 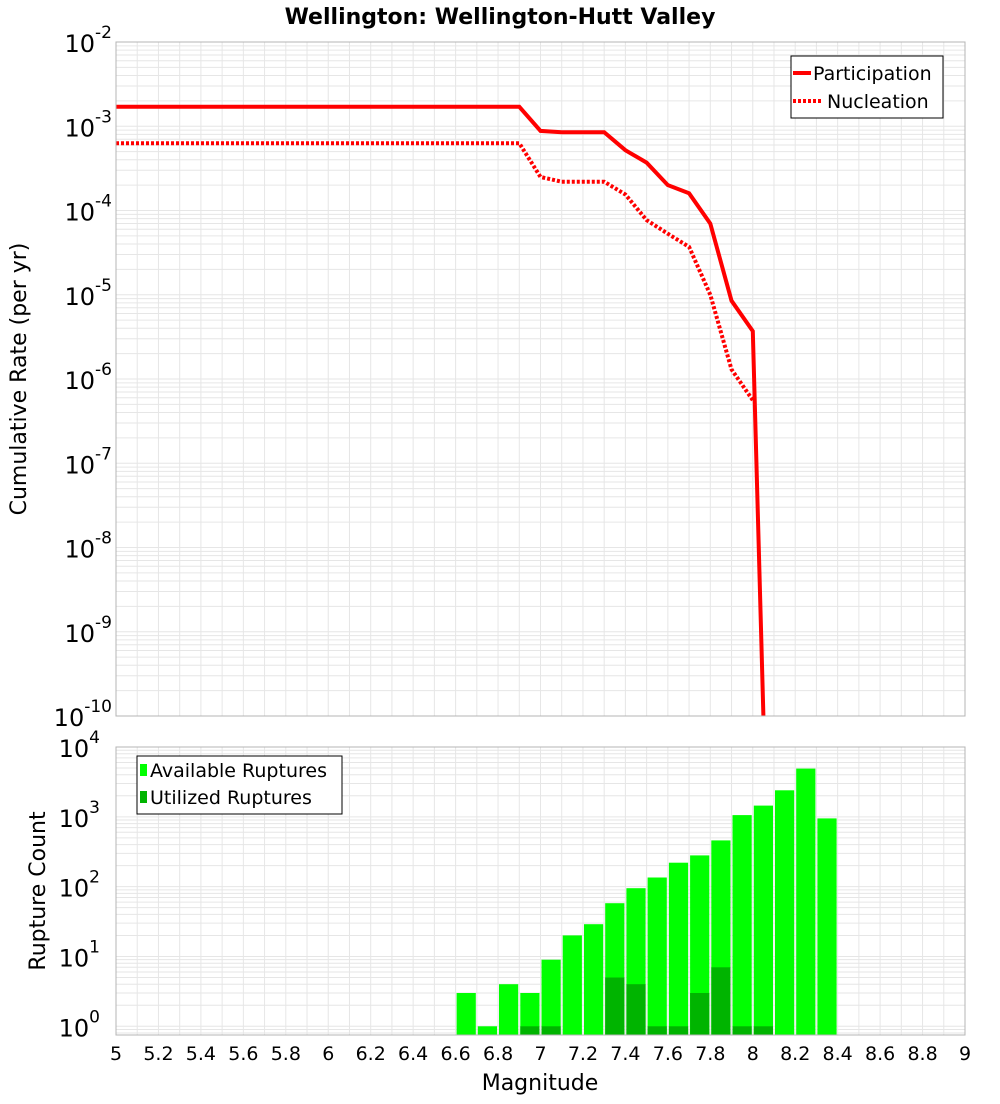 I want to click on rupture-legend-box, so click(x=239, y=785).